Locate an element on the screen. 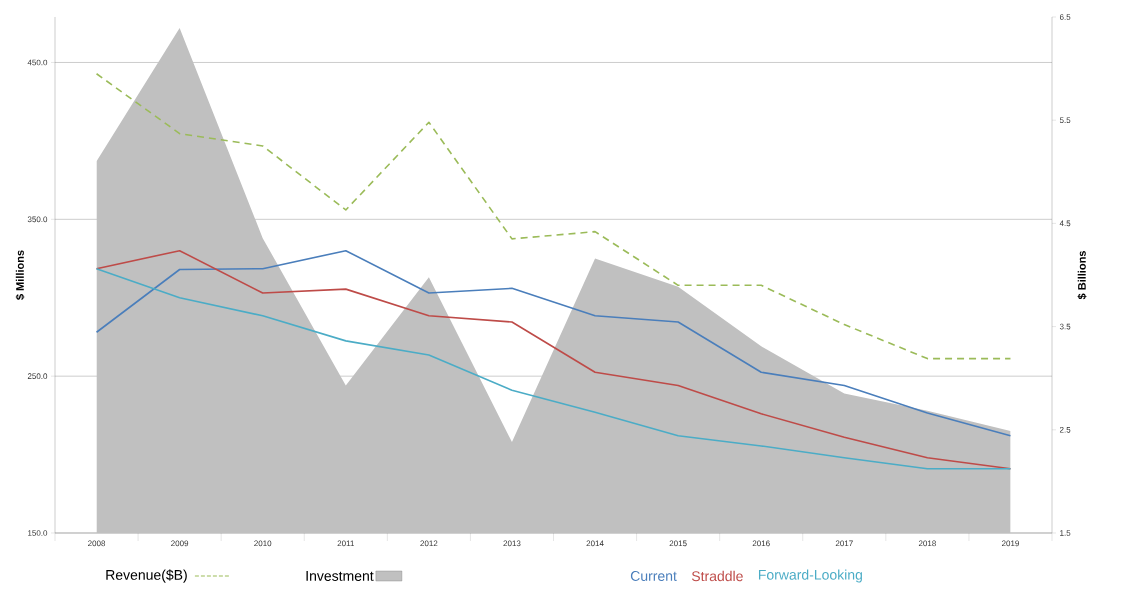  y2-tick-label: 3.5 is located at coordinates (1065, 326).